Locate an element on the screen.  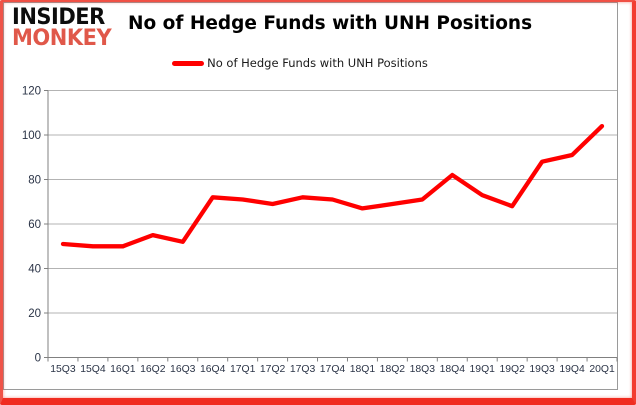
logo-line-monkey: MONKEY is located at coordinates (62, 37).